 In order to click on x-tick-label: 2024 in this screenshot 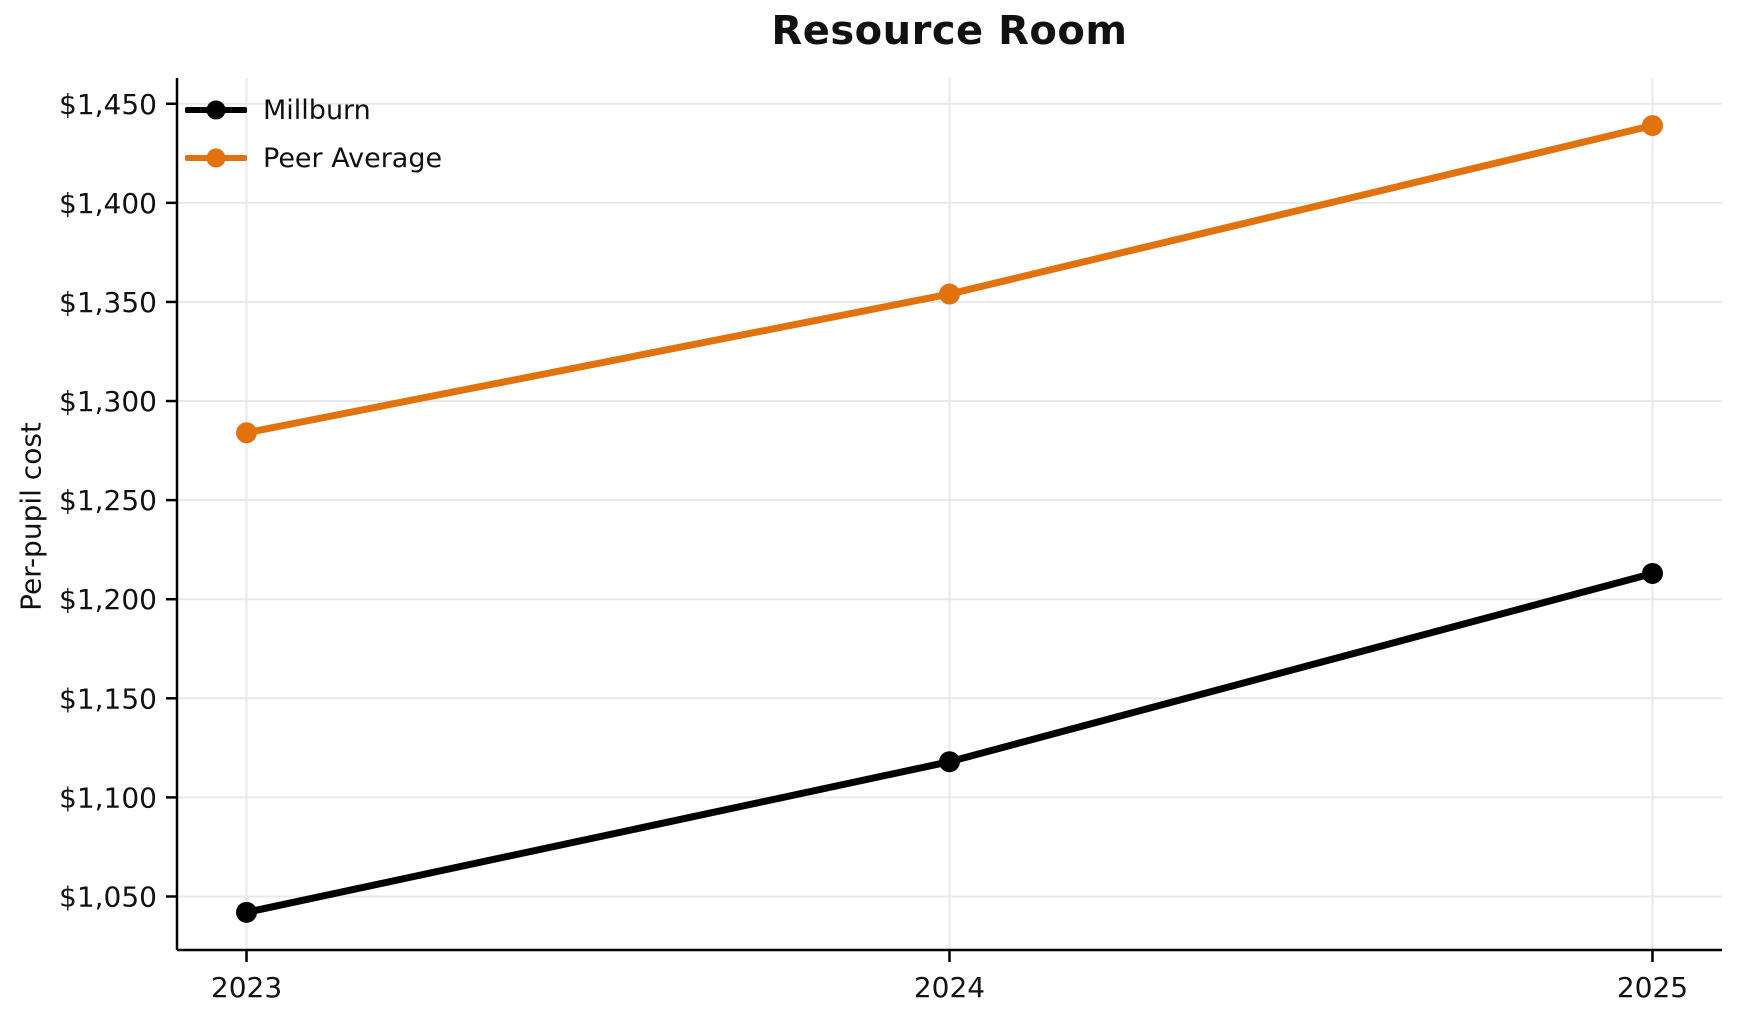, I will do `click(949, 987)`.